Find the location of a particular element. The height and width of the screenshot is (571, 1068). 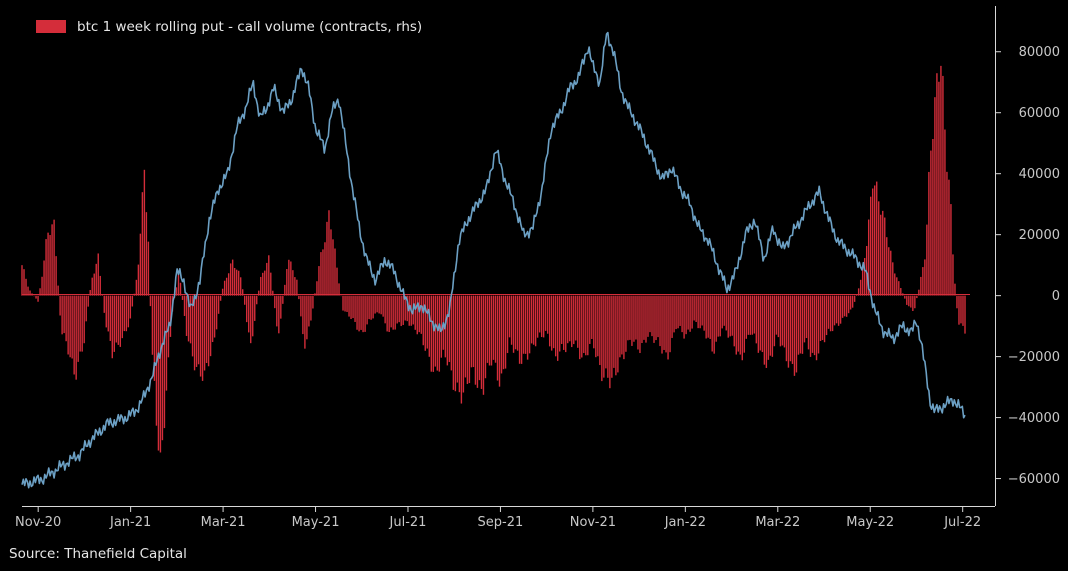

legend-swatch is located at coordinates (51, 26).